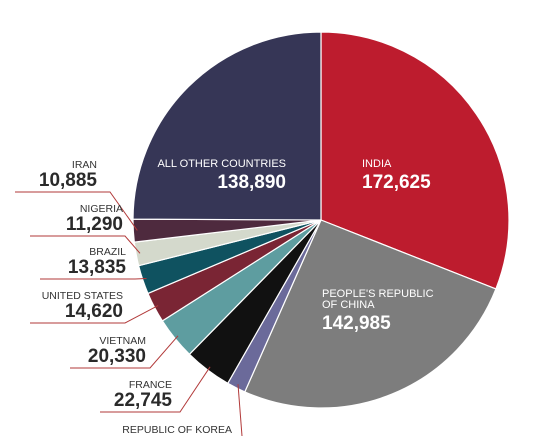 The height and width of the screenshot is (436, 545). I want to click on label-other-name: ALL OTHER COUNTRIES, so click(221, 164).